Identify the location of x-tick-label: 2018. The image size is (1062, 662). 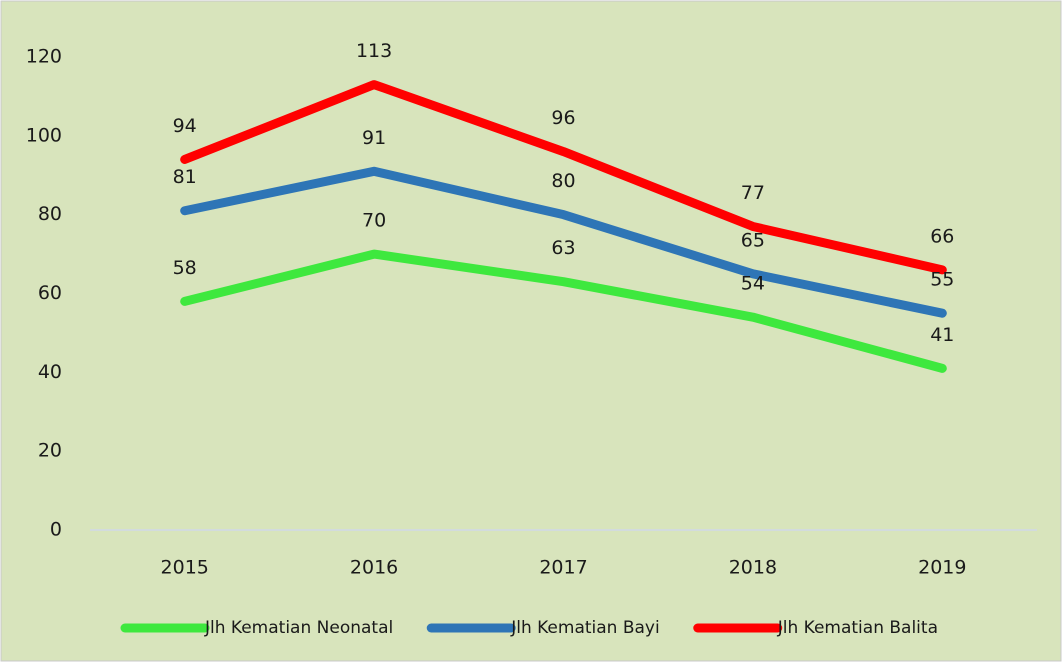
(753, 568).